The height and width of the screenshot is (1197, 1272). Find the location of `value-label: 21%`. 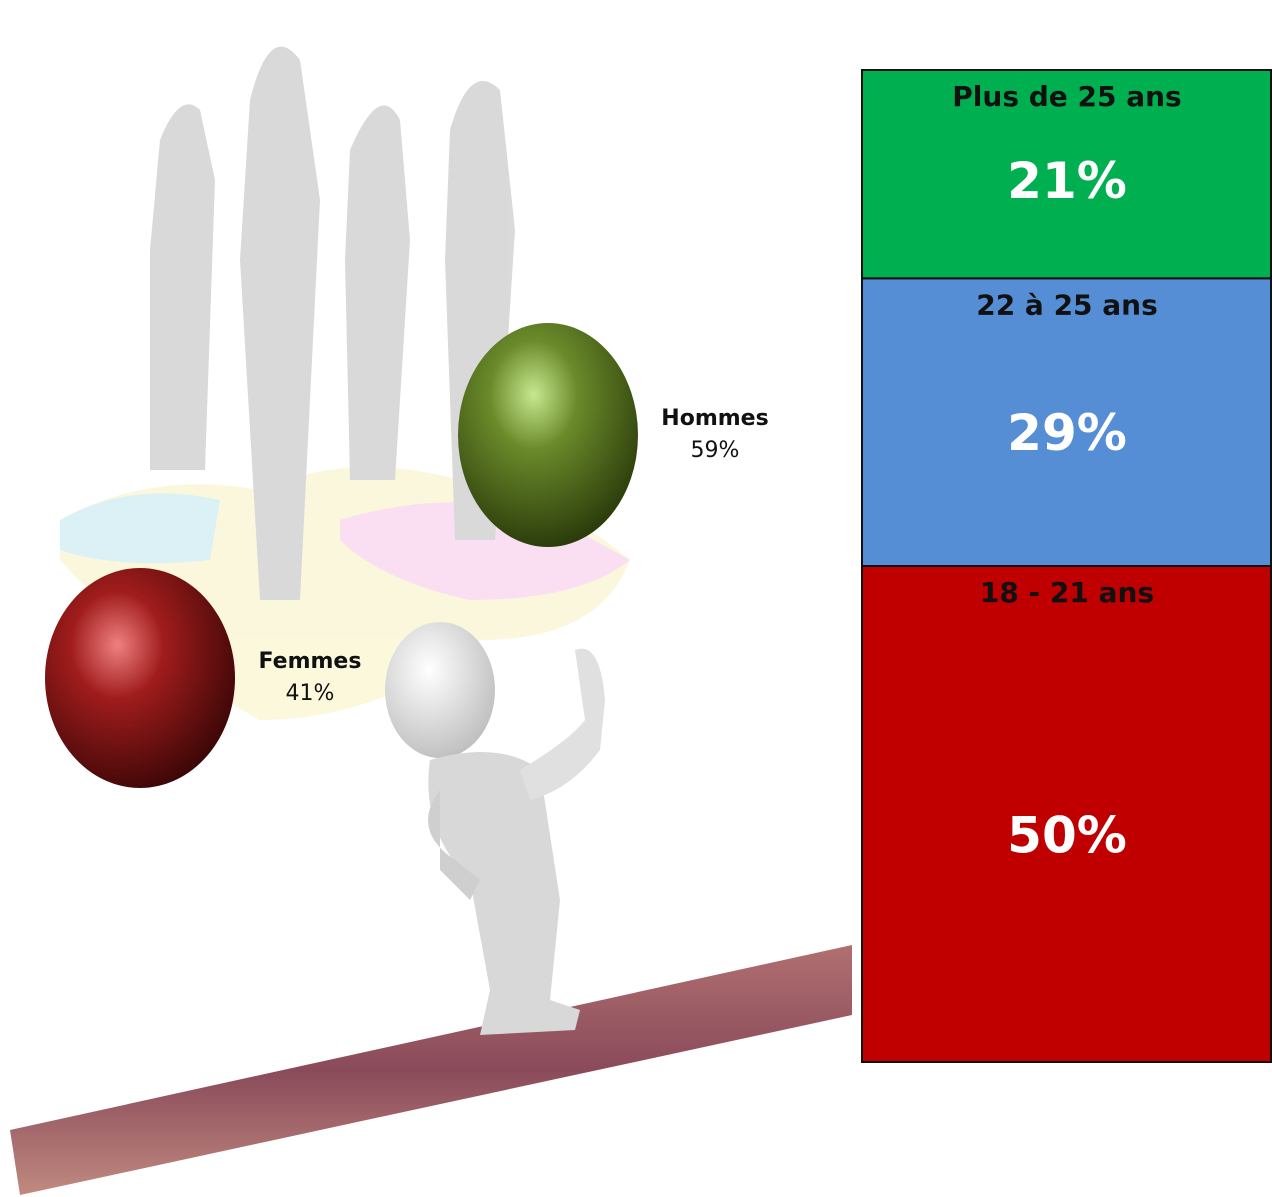

value-label: 21% is located at coordinates (1067, 181).